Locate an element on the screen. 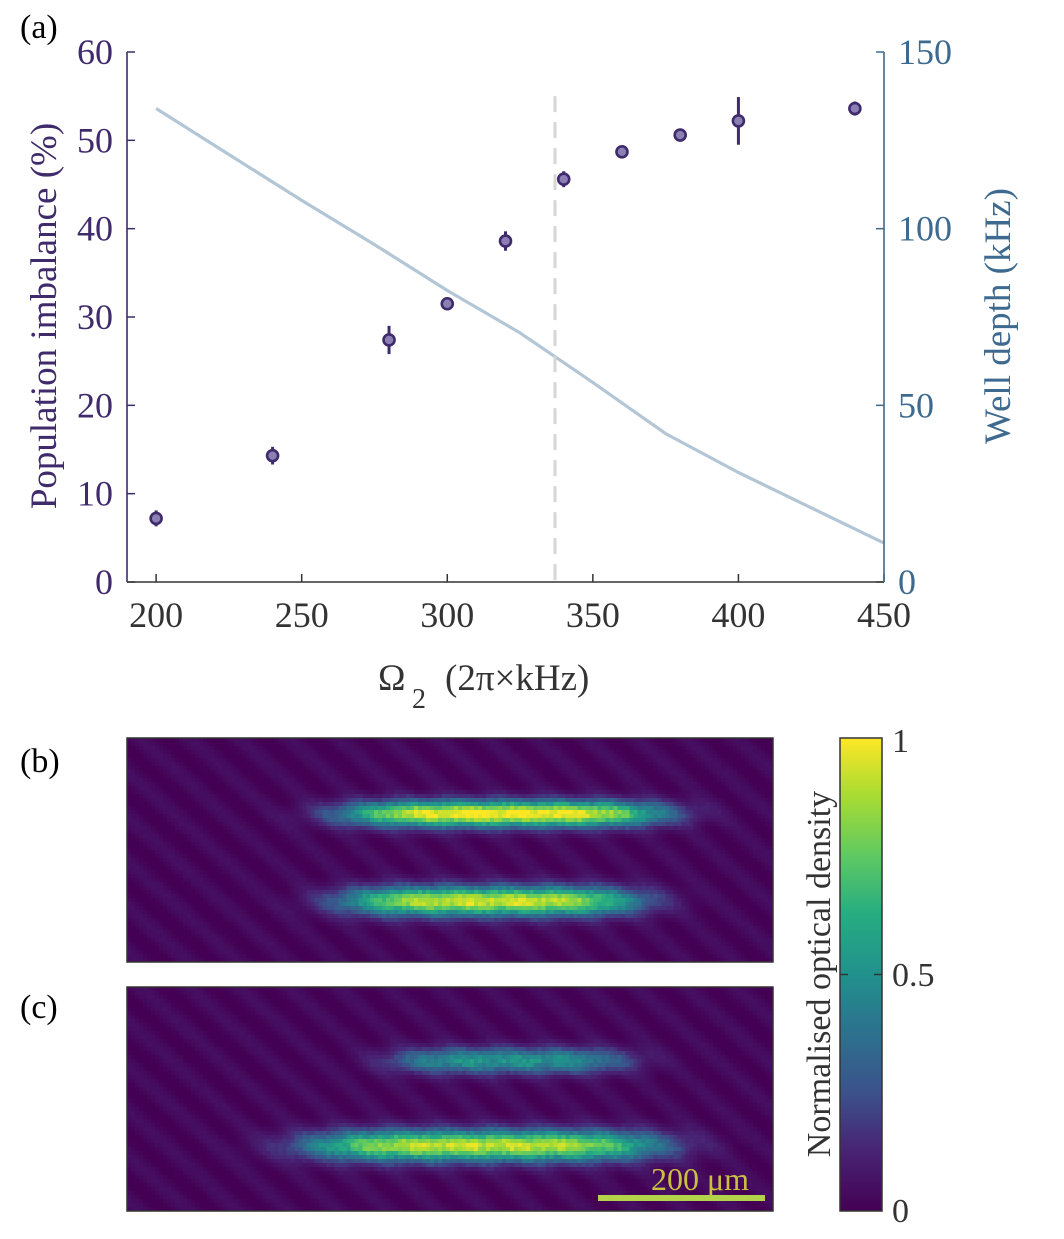 This screenshot has height=1239, width=1064. x-tick-label: 300 is located at coordinates (447, 615).